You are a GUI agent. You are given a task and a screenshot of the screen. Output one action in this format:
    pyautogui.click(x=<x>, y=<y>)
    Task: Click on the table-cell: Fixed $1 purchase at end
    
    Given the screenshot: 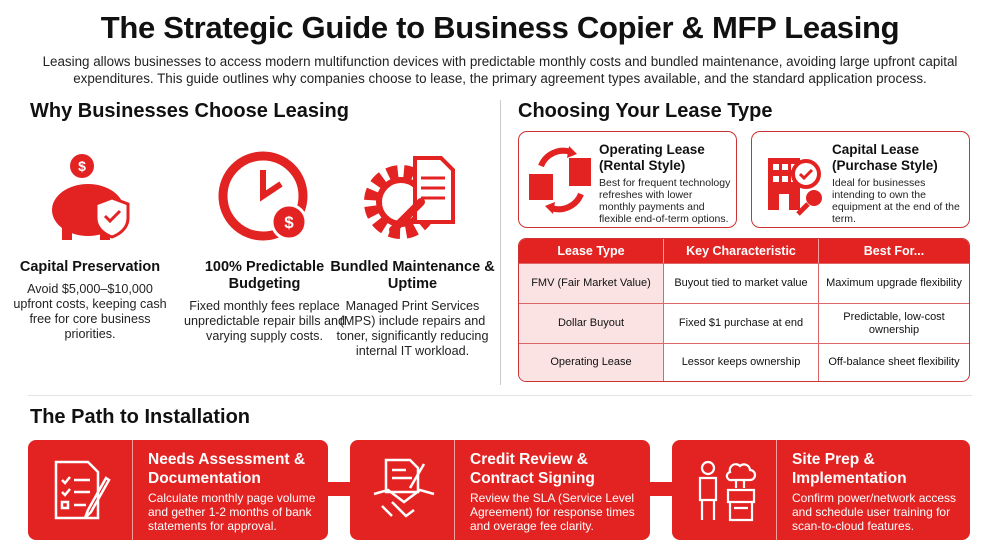 What is the action you would take?
    pyautogui.click(x=741, y=323)
    